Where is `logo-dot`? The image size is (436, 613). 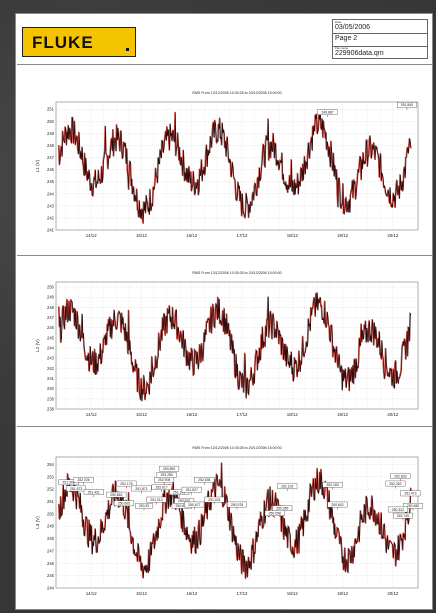
logo-dot is located at coordinates (127, 49).